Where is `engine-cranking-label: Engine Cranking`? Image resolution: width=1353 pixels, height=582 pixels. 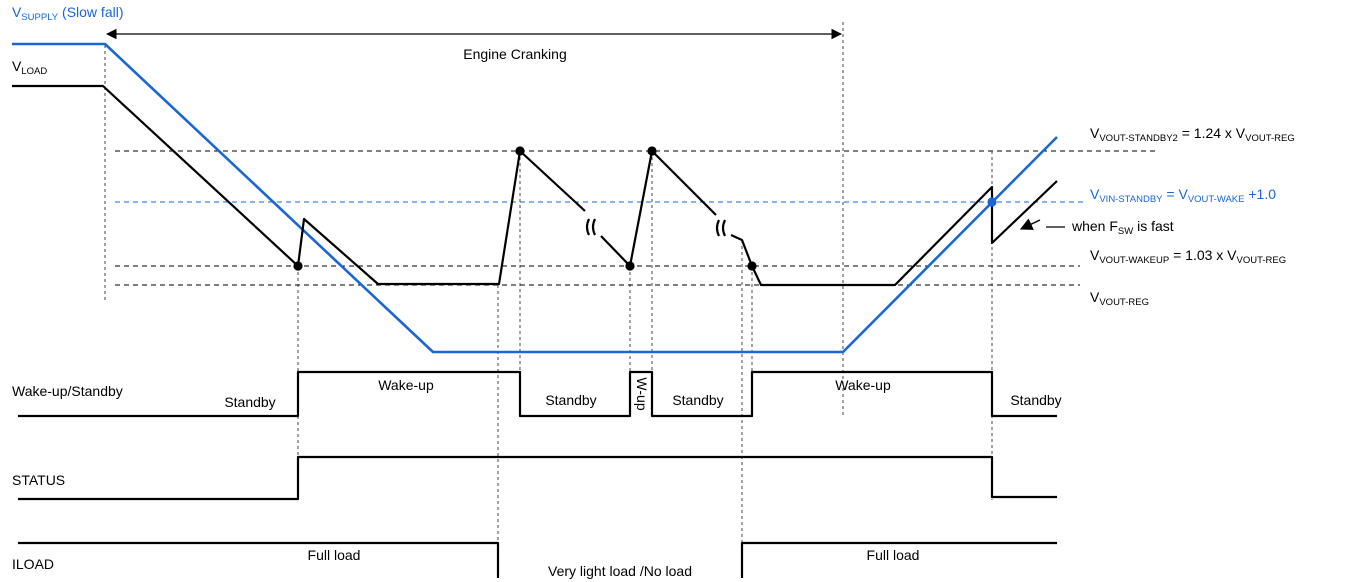 engine-cranking-label: Engine Cranking is located at coordinates (515, 54).